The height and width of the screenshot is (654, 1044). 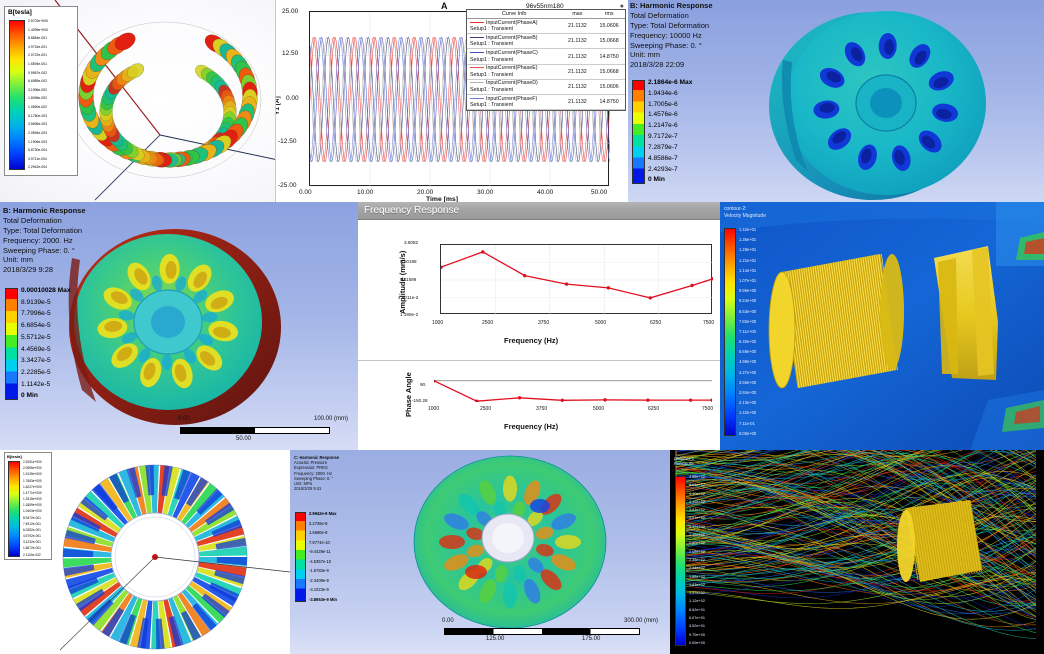 What do you see at coordinates (877, 105) in the screenshot?
I see `harmonic-10k-render` at bounding box center [877, 105].